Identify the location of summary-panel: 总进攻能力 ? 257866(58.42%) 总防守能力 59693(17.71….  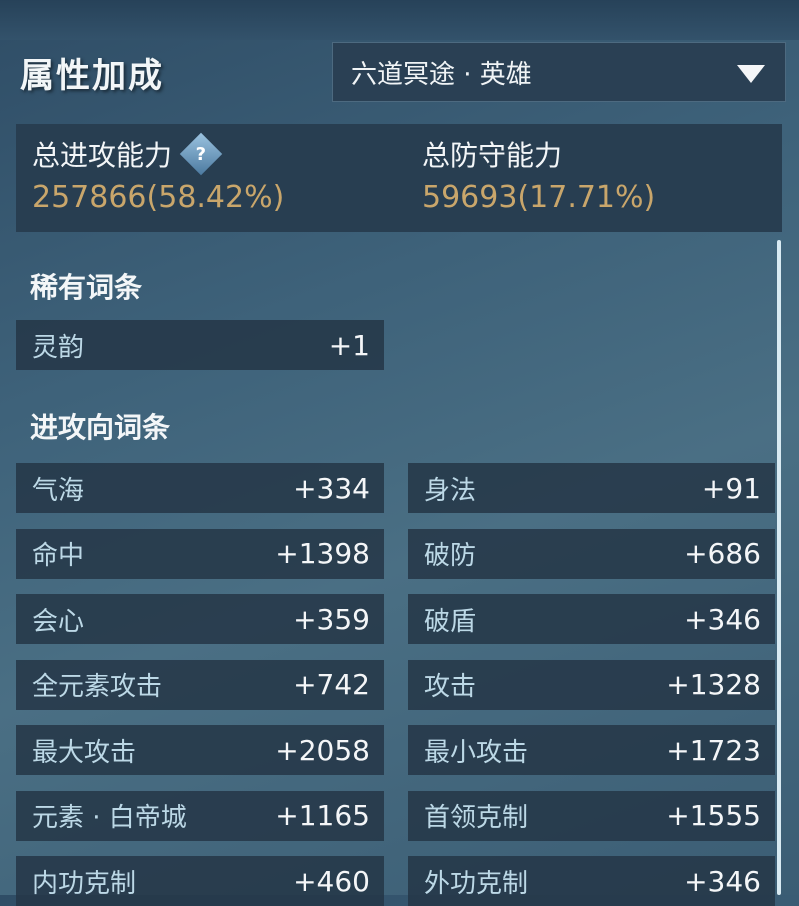
(399, 178).